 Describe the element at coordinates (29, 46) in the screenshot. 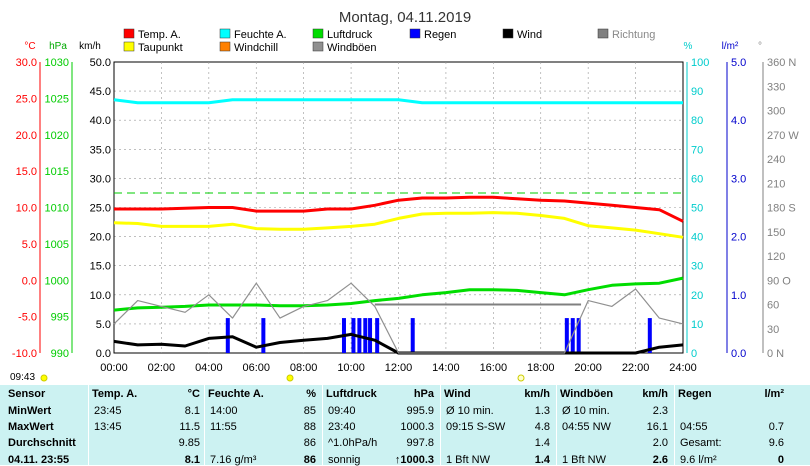

I see `axis-unit-temp: °C` at that location.